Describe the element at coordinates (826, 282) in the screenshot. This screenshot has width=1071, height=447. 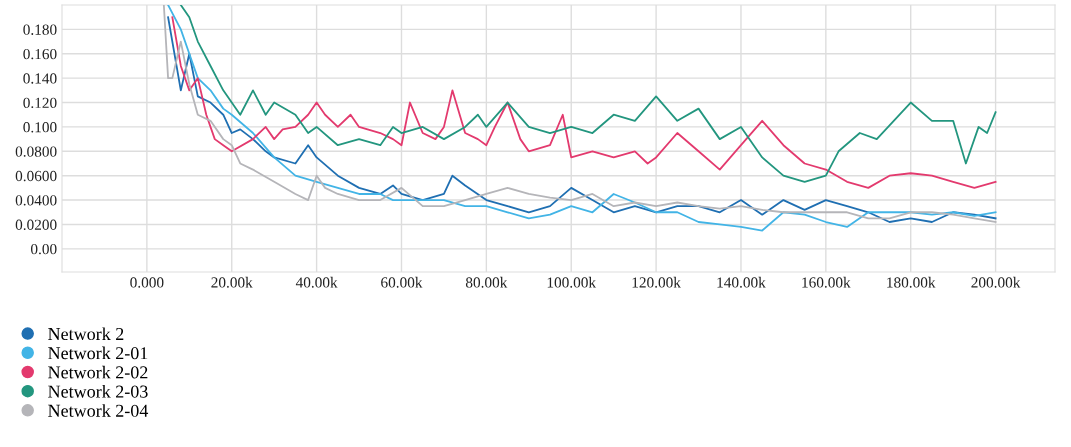
I see `x-tick-label: 160.00k` at that location.